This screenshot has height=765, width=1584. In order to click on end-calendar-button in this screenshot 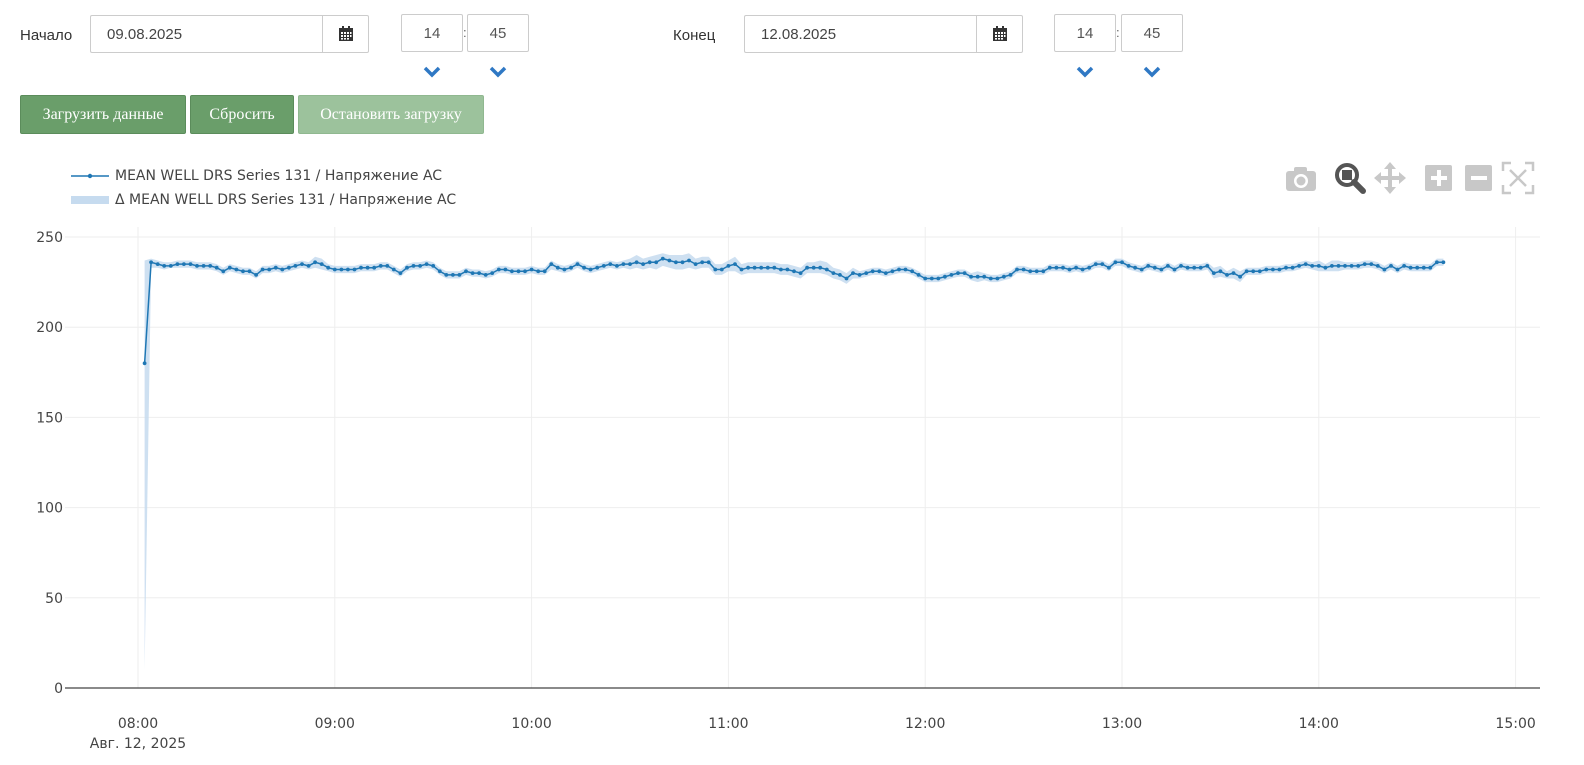, I will do `click(999, 34)`.